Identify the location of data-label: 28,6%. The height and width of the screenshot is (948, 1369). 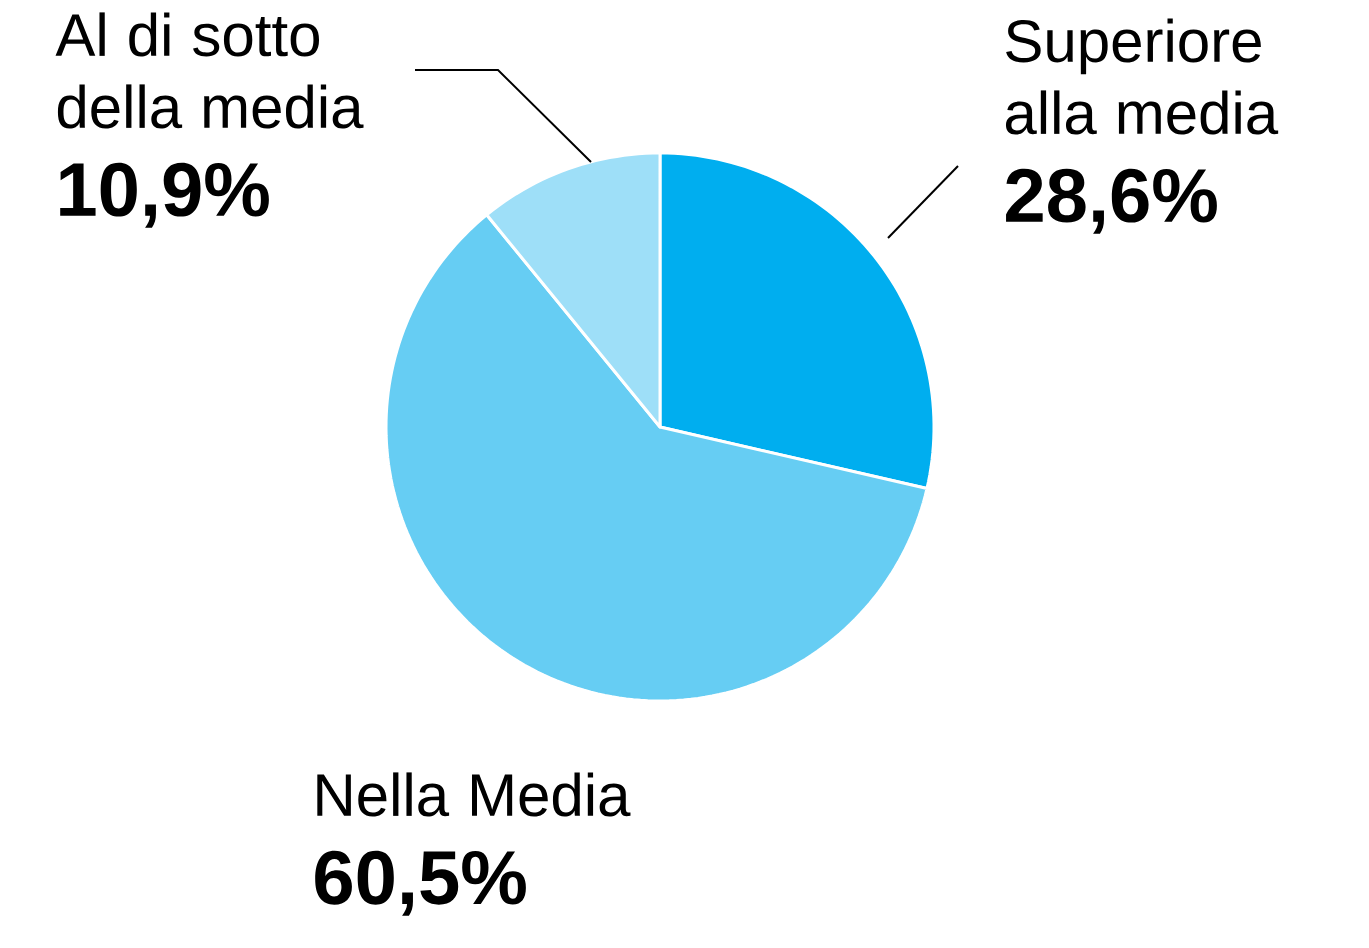
(1111, 201).